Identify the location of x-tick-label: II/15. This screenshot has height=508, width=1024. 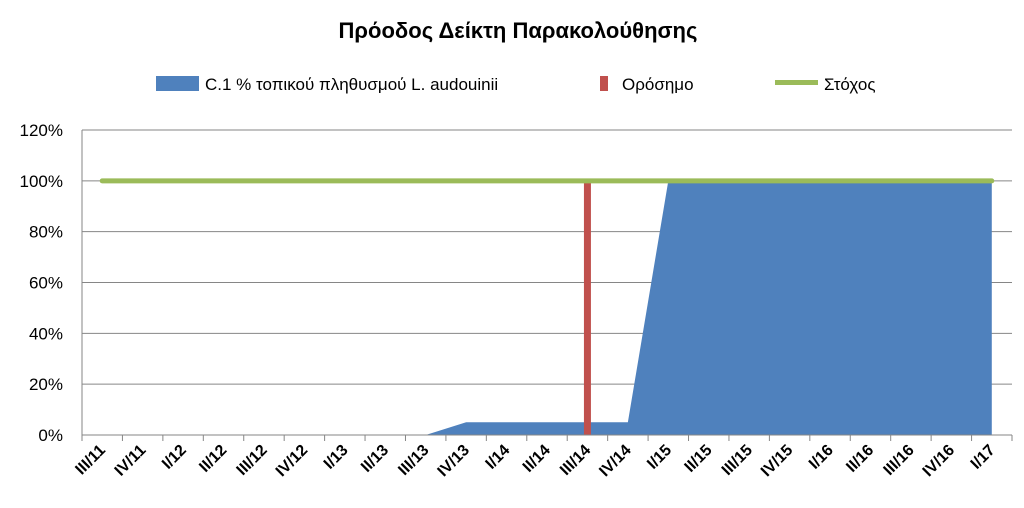
(699, 459).